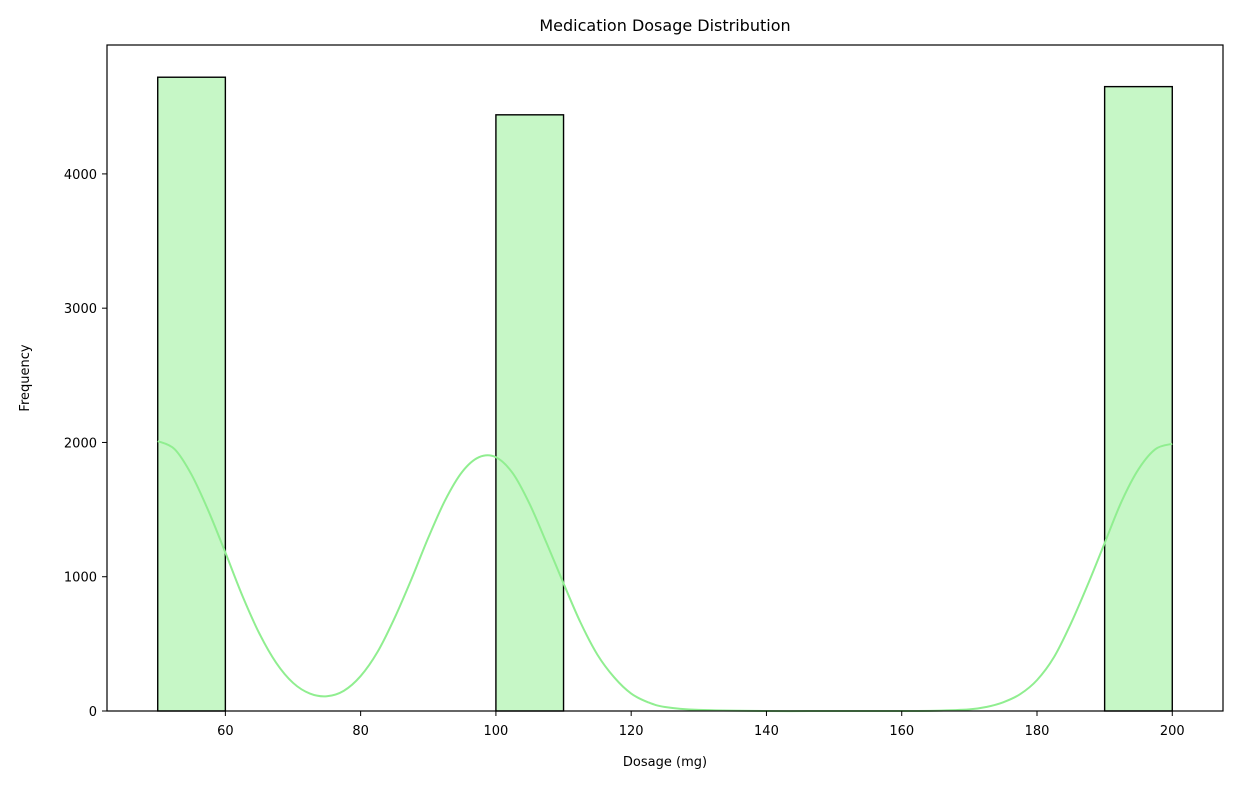  What do you see at coordinates (1037, 731) in the screenshot?
I see `x-tick-label: 180` at bounding box center [1037, 731].